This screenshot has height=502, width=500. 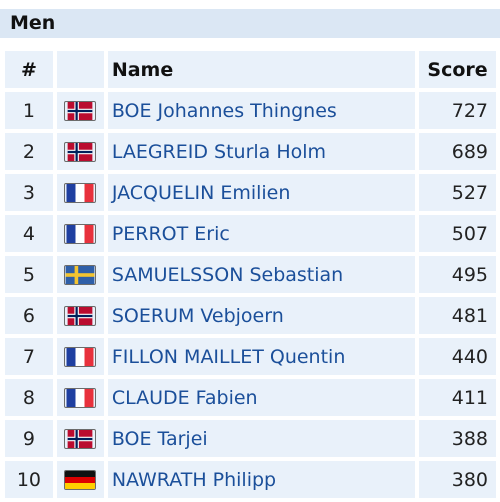 What do you see at coordinates (457, 479) in the screenshot?
I see `score-cell: 380` at bounding box center [457, 479].